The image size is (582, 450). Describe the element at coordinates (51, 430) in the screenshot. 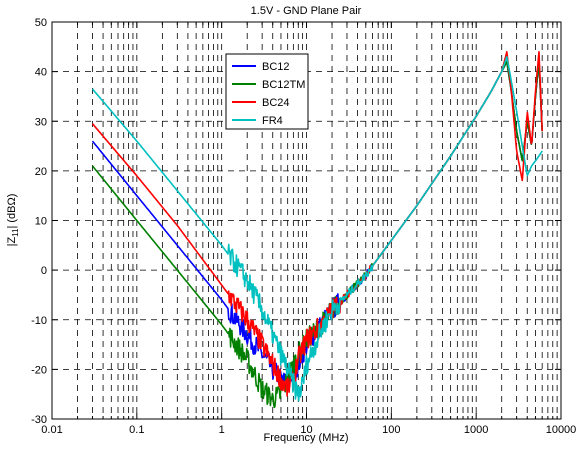

I see `x-tick-label: 0.01` at that location.